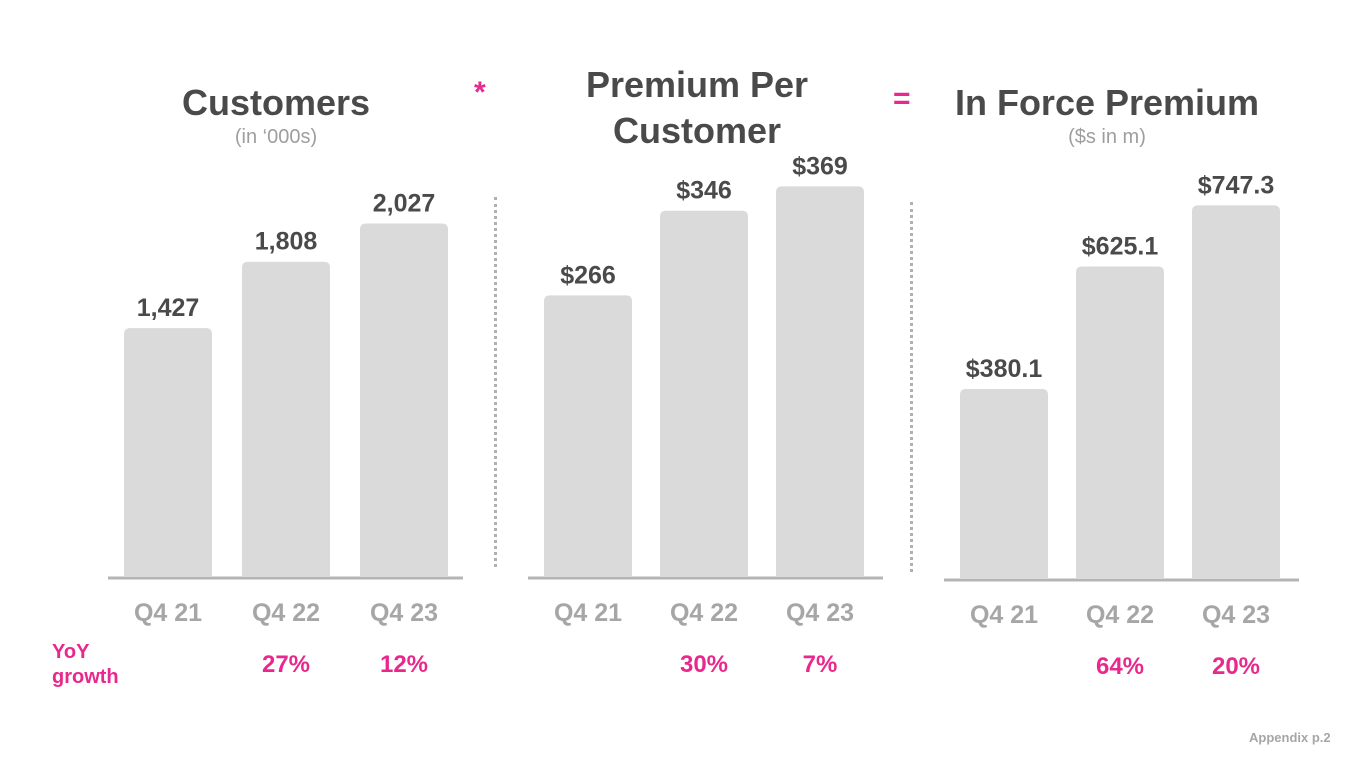 The image size is (1365, 768). Describe the element at coordinates (697, 130) in the screenshot. I see `chart-title-line-2: Customer` at that location.